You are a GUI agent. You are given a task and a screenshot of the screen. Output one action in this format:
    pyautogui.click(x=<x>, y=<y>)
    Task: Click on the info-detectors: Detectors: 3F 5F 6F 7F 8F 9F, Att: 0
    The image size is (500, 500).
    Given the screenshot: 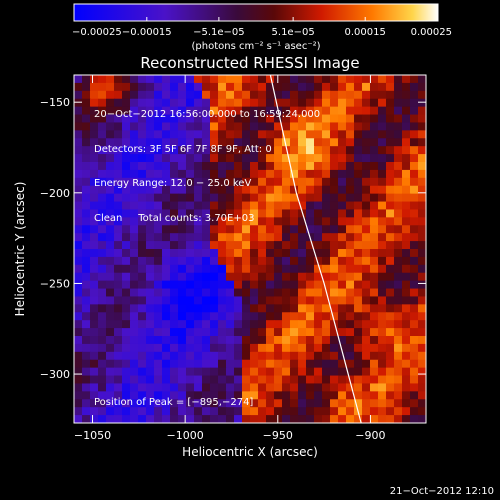 What is the action you would take?
    pyautogui.click(x=183, y=149)
    